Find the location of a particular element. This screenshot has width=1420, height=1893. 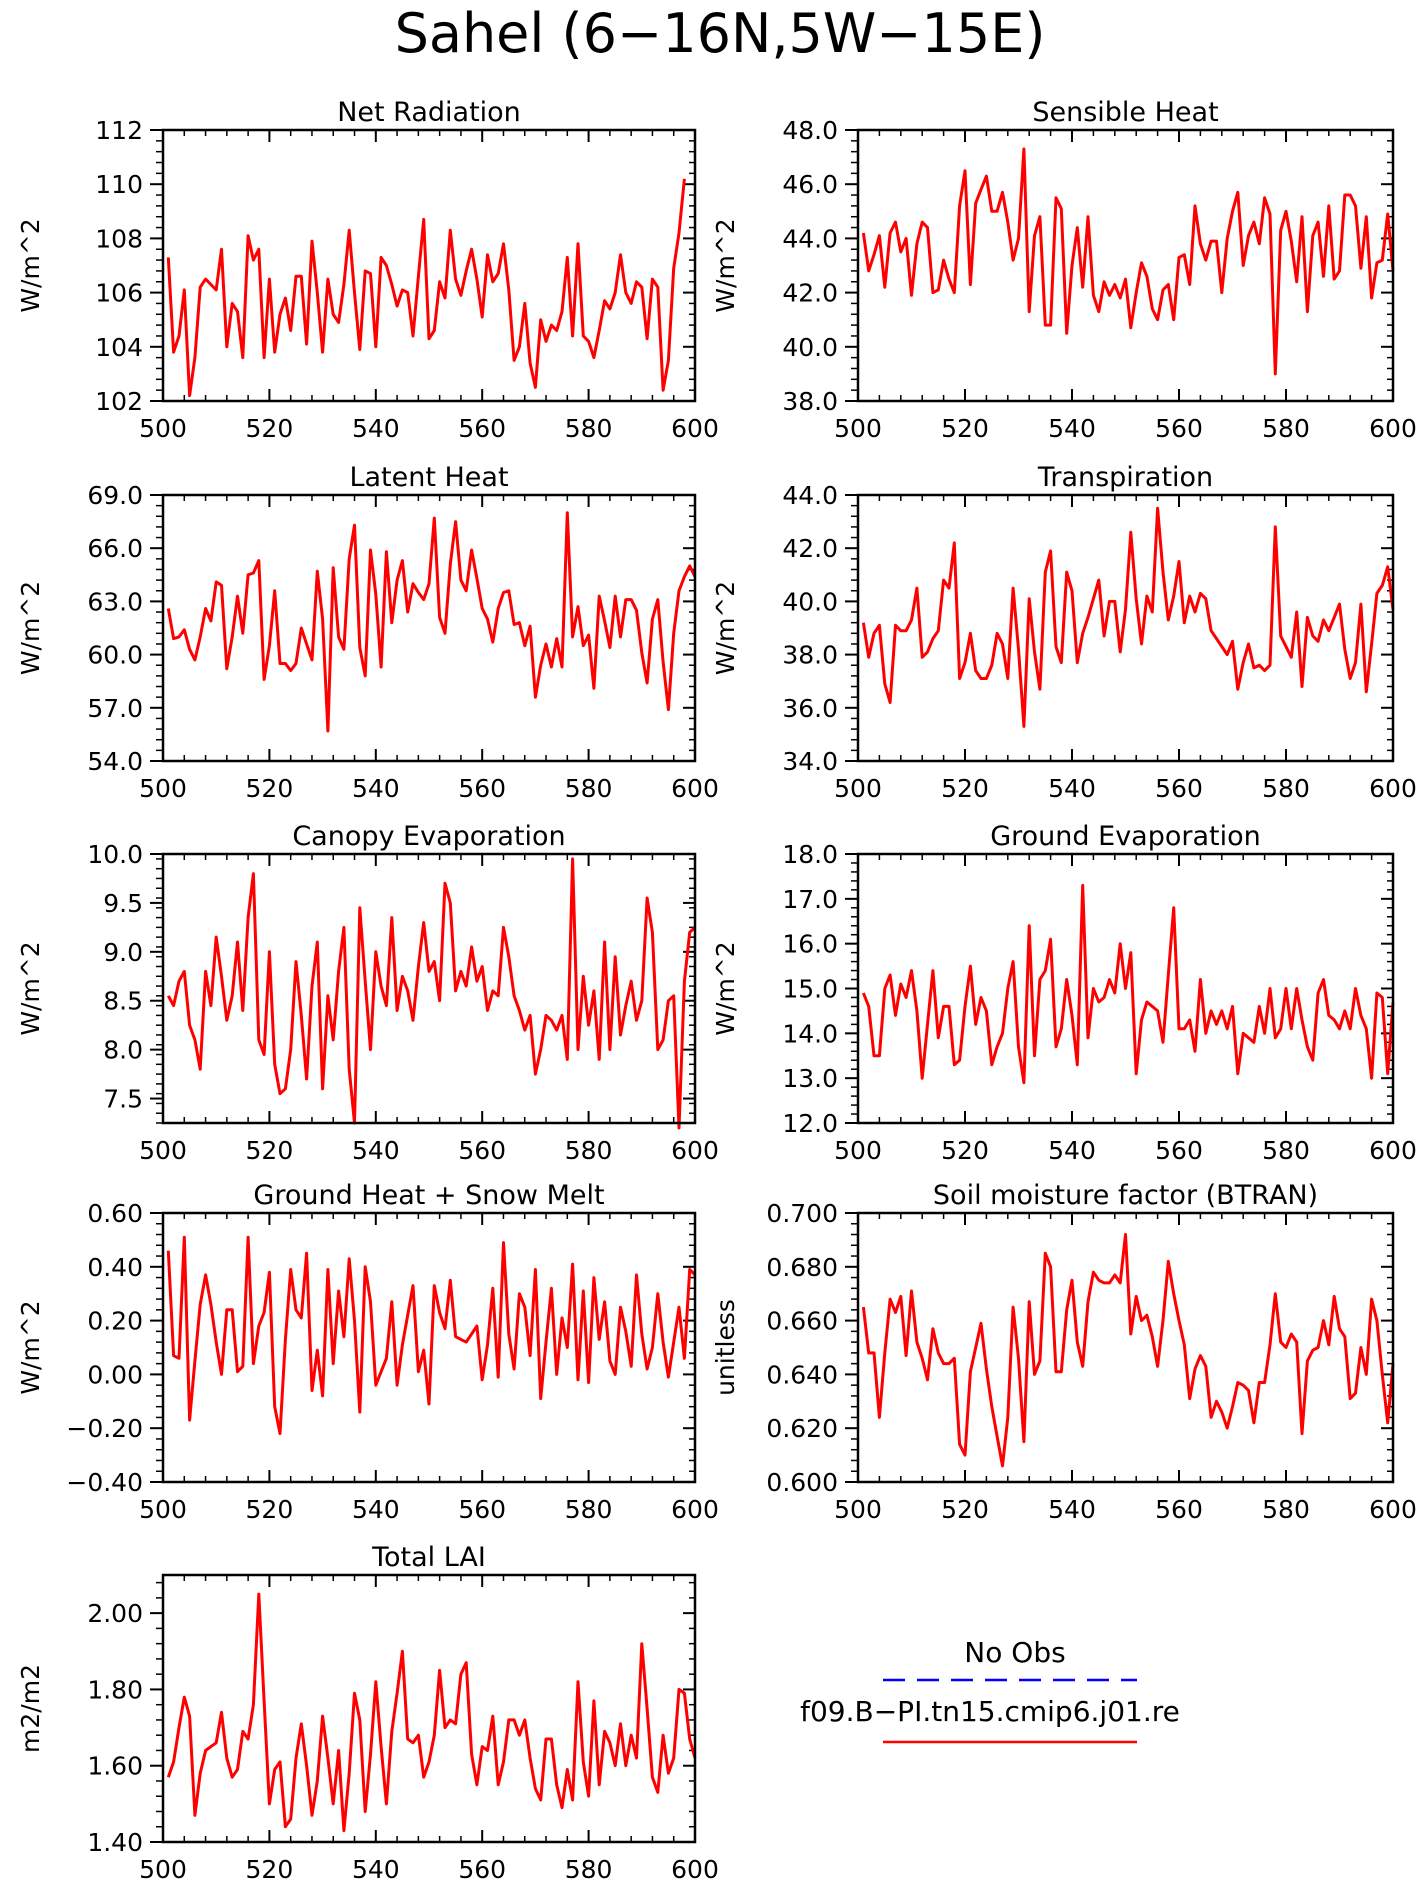

y-tick-label: 57.0 is located at coordinates (115, 708).